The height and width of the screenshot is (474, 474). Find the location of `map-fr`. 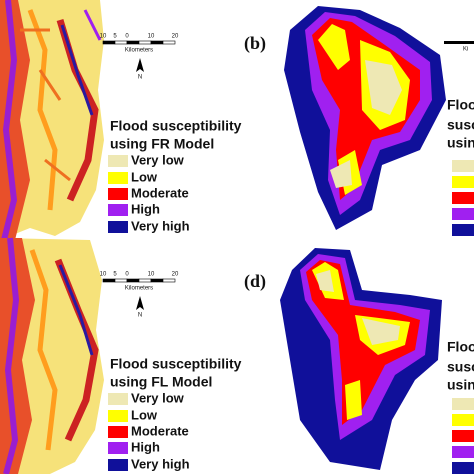

map-fr is located at coordinates (52, 120).